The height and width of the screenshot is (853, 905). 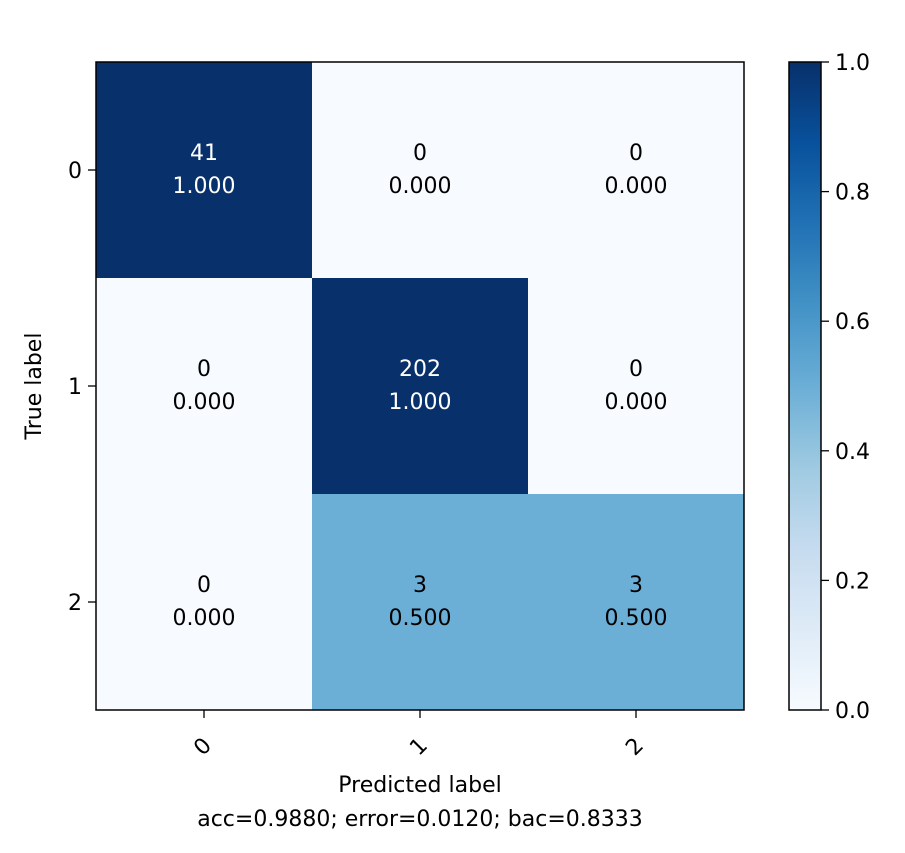 What do you see at coordinates (845, 387) in the screenshot?
I see `colorbar-ticks: 0.0 0.2 0.4 0.6 0.8 1.0` at bounding box center [845, 387].